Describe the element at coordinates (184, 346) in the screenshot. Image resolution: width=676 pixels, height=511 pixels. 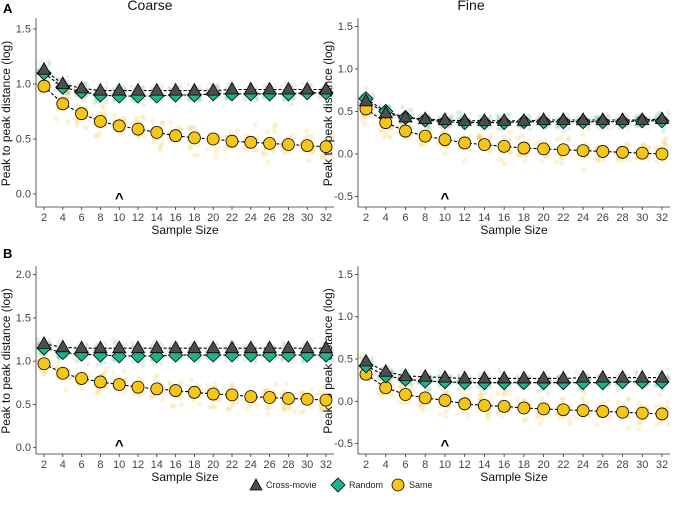
I see `series-line-cross-movie` at that location.